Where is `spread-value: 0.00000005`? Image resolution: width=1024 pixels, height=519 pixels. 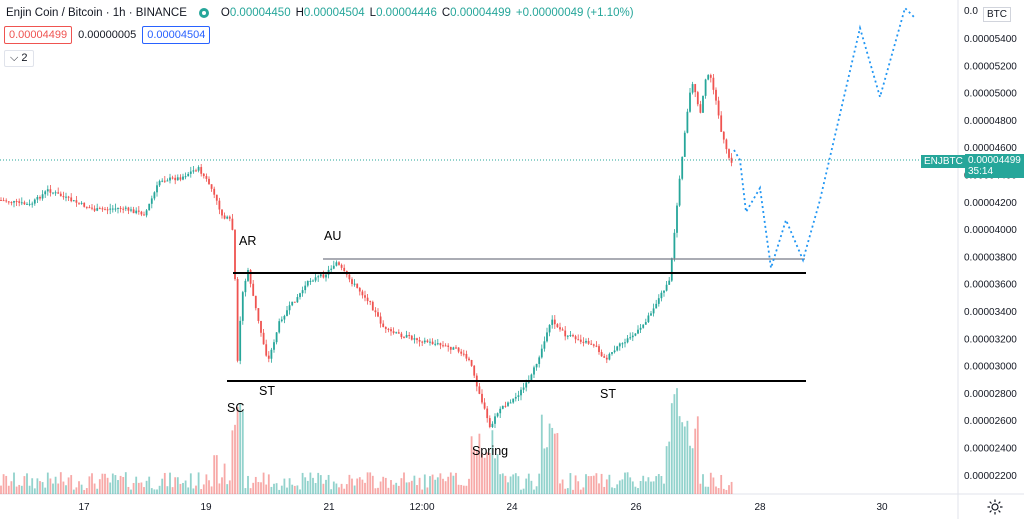 spread-value: 0.00000005 is located at coordinates (107, 35).